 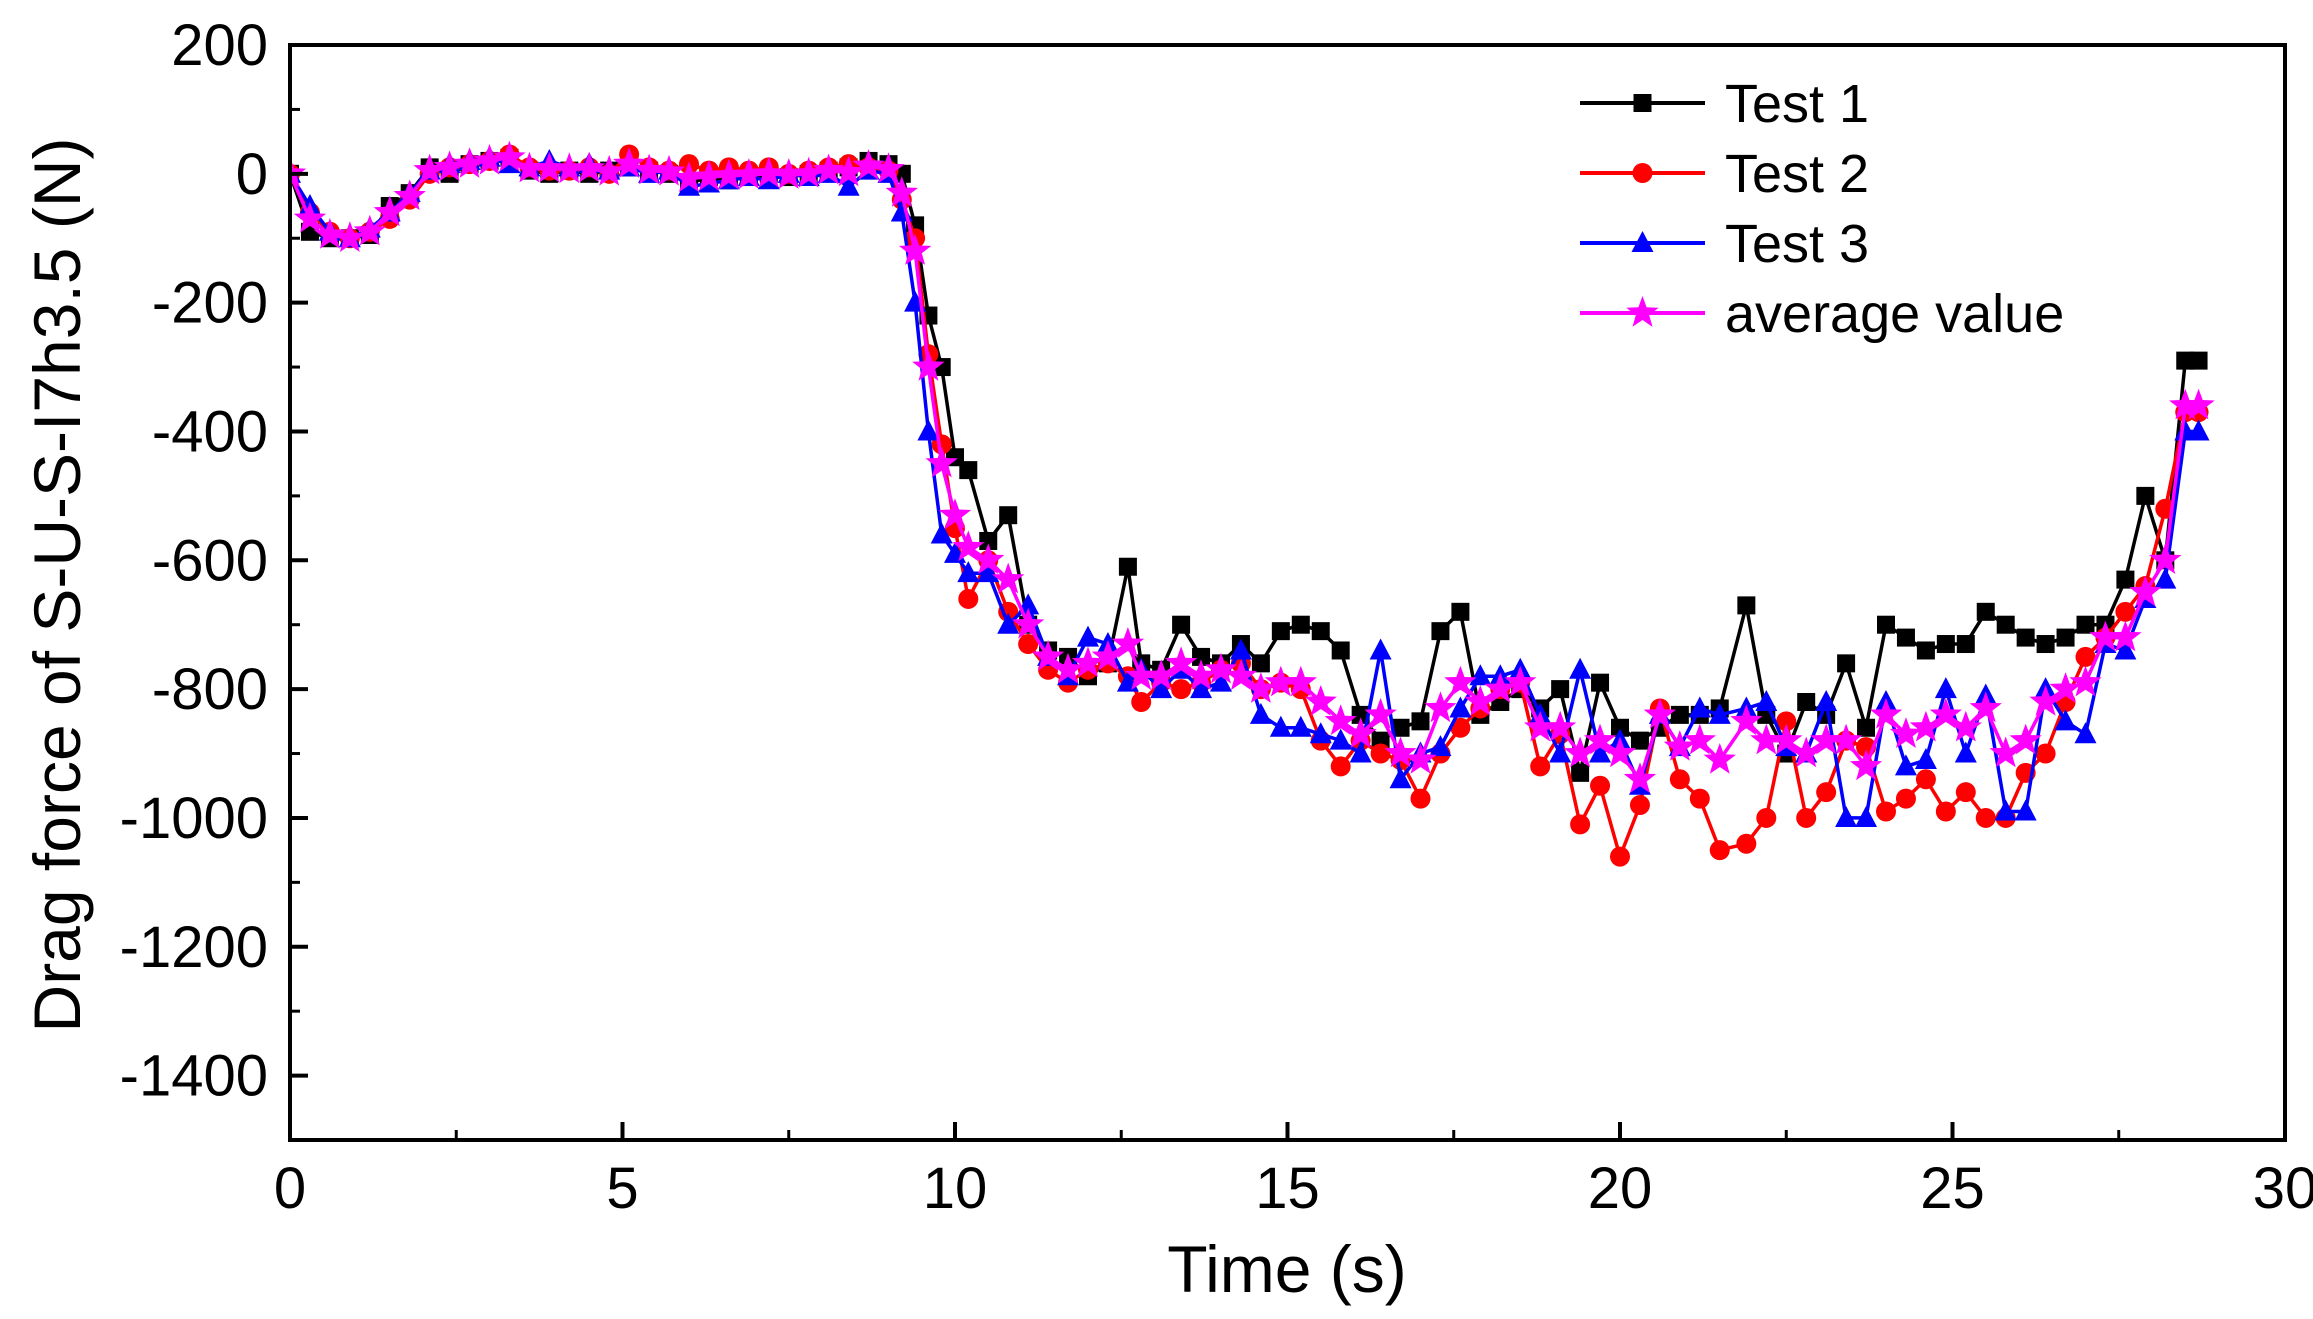 What do you see at coordinates (955, 1188) in the screenshot?
I see `x-tick-label: 10` at bounding box center [955, 1188].